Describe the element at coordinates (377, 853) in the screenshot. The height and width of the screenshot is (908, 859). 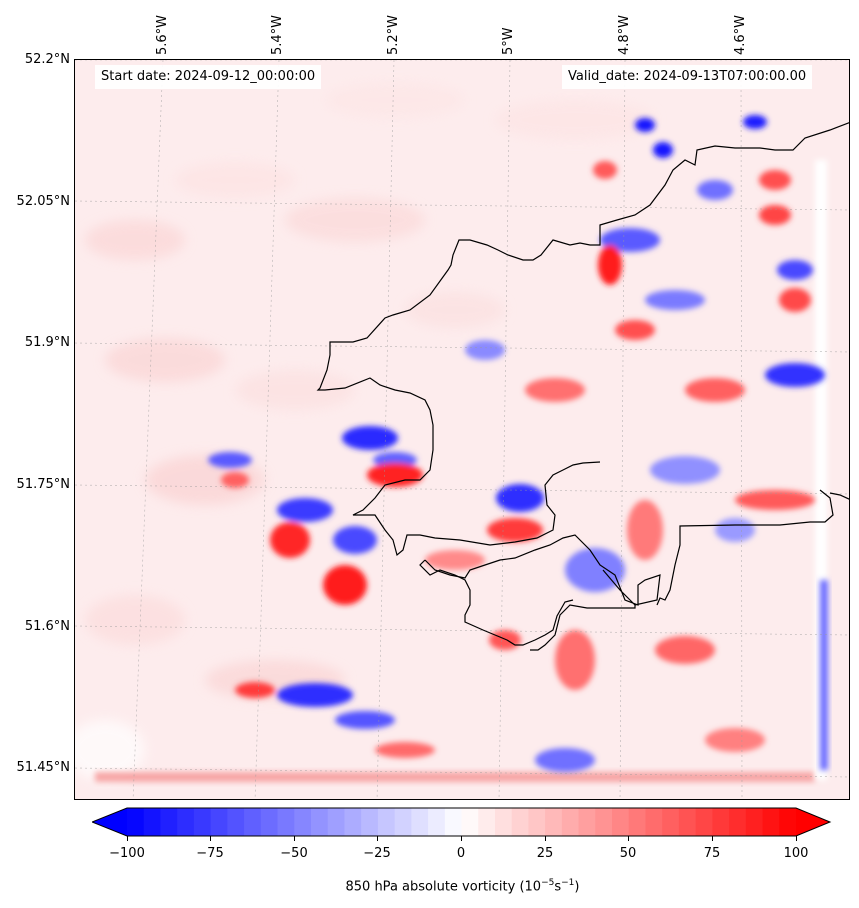
I see `cbar-tick-neg25: −25` at that location.